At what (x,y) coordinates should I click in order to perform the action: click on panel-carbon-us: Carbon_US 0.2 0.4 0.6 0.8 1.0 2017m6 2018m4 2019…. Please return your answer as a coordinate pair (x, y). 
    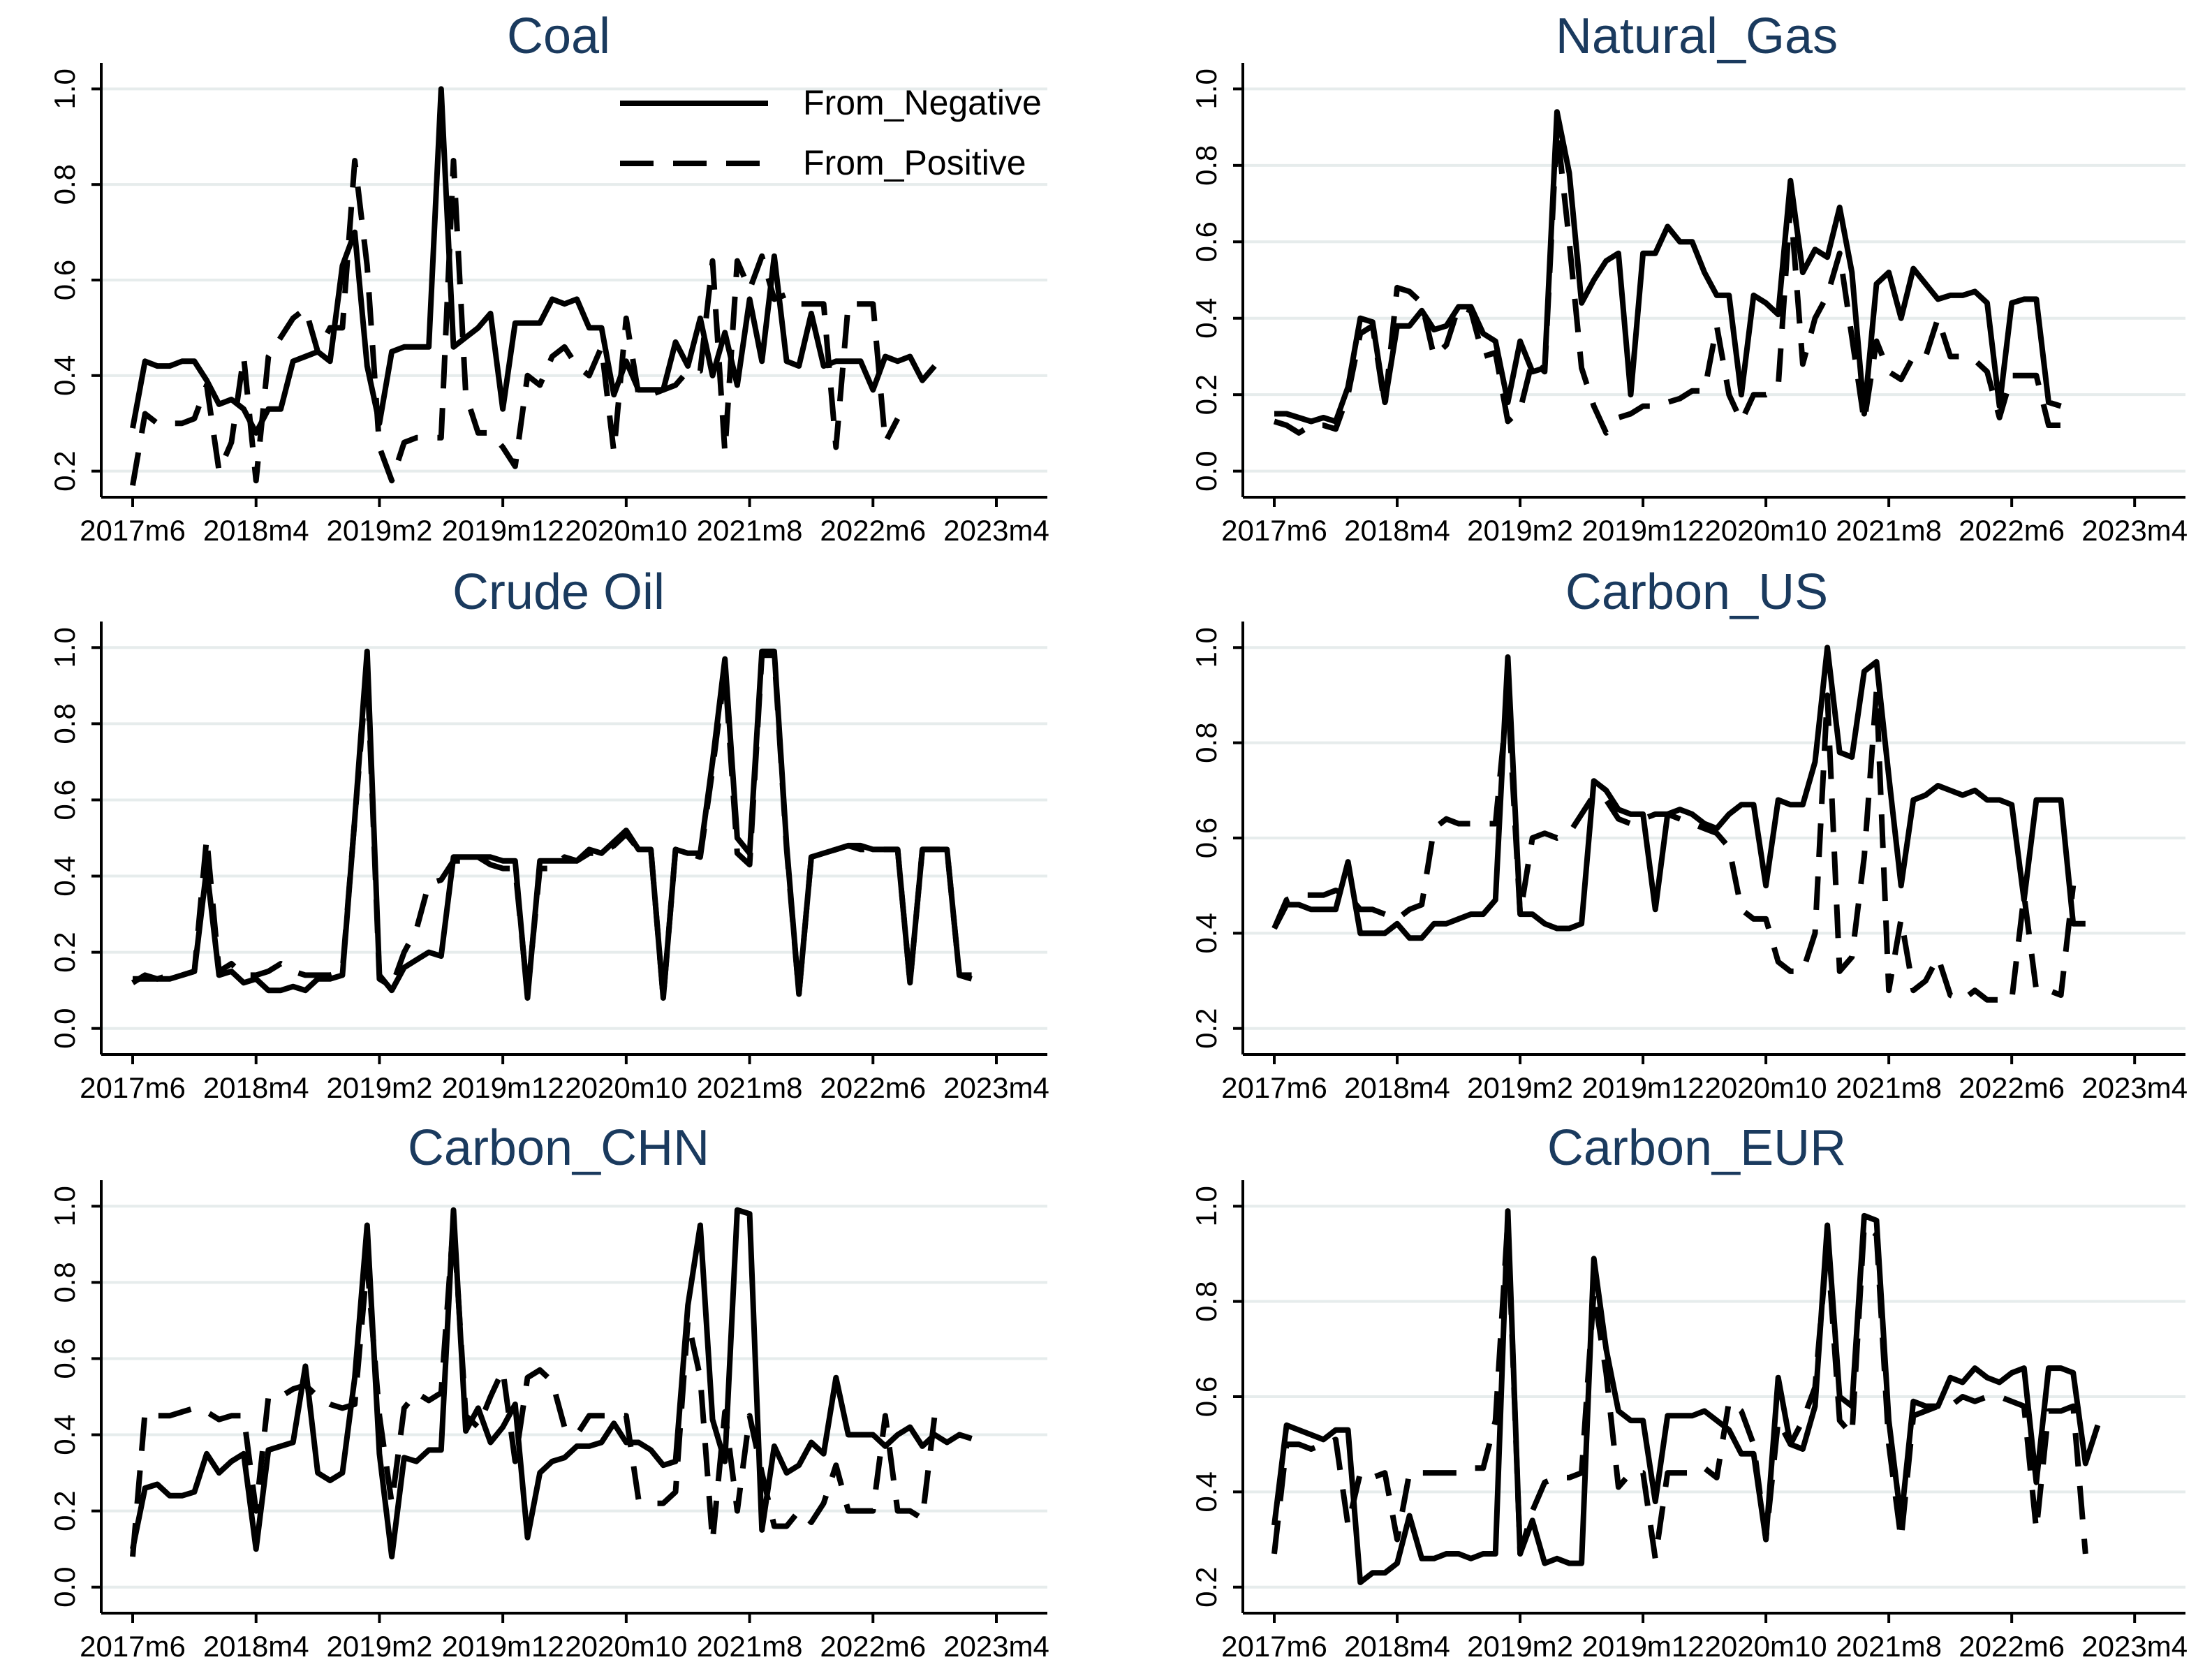
    Looking at the image, I should click on (1689, 834).